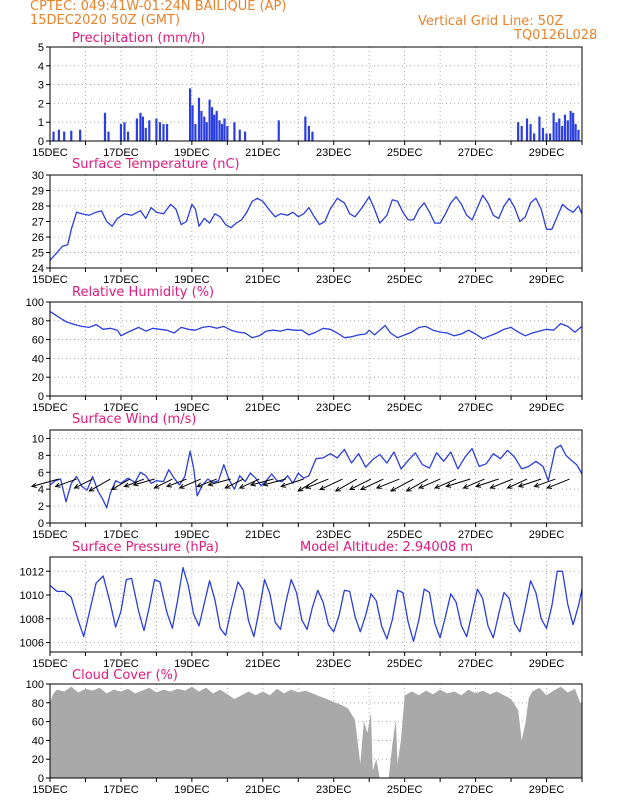 This screenshot has height=800, width=618. I want to click on y-tick-label: 0, so click(41, 779).